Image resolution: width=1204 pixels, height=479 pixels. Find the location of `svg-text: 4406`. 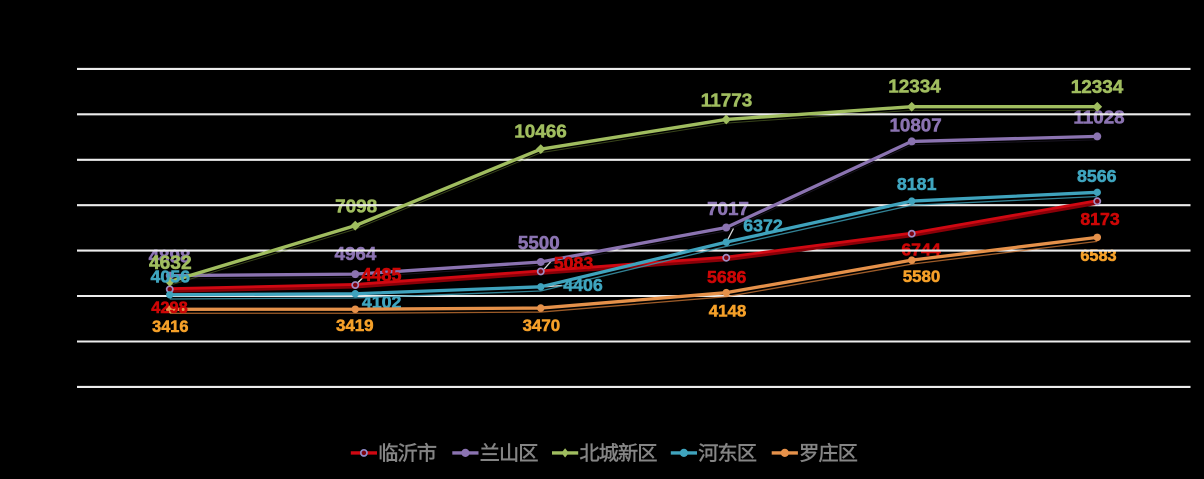

svg-text: 4406 is located at coordinates (583, 285).